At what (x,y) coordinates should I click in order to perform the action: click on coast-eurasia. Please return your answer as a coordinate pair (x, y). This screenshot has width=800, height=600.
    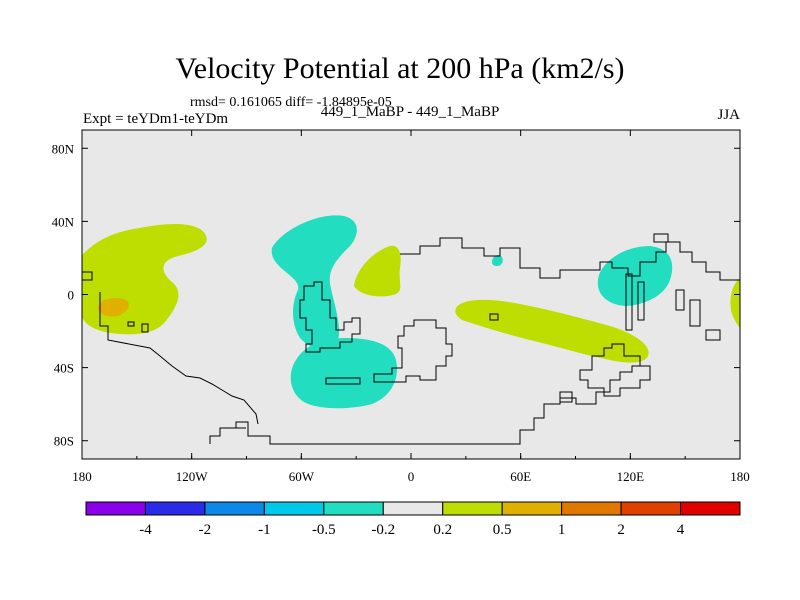
    Looking at the image, I should click on (570, 259).